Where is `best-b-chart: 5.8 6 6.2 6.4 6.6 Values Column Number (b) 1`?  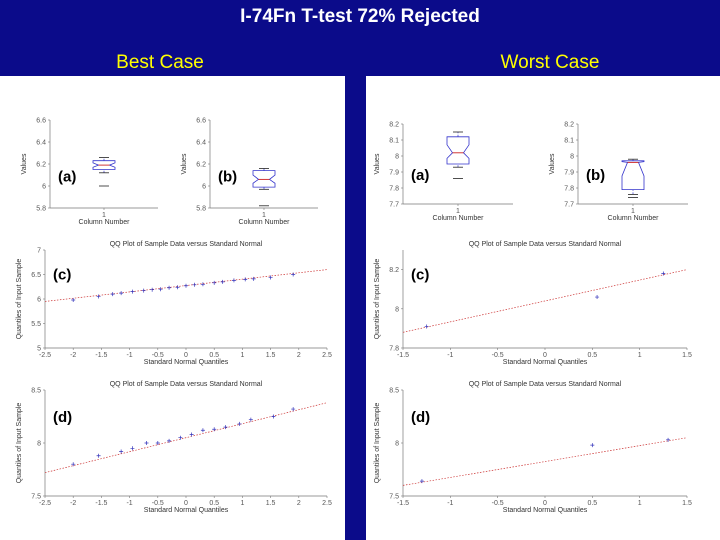 best-b-chart: 5.8 6 6.2 6.4 6.6 Values Column Number (b) 1 is located at coordinates (249, 172).